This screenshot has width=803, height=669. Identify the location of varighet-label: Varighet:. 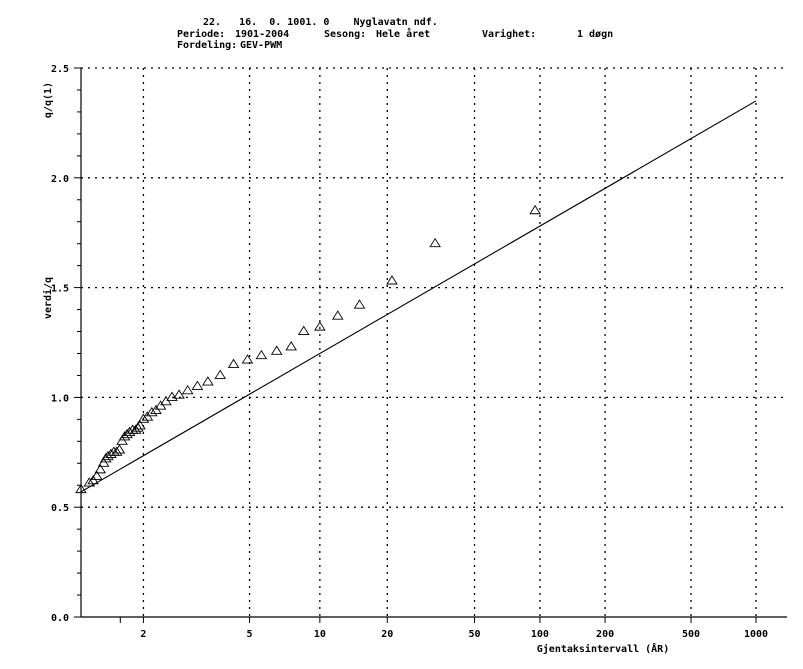
(509, 34).